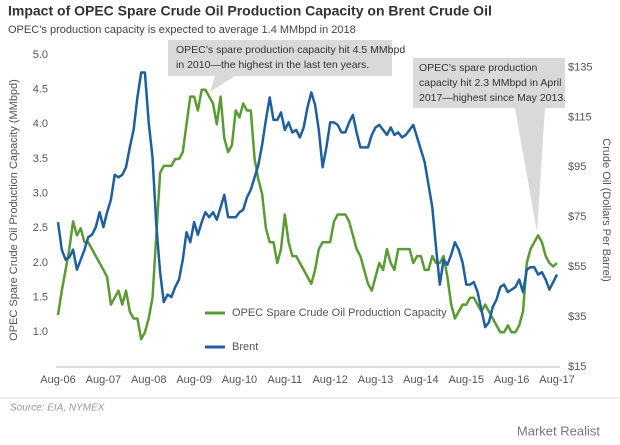 Image resolution: width=620 pixels, height=445 pixels. Describe the element at coordinates (556, 380) in the screenshot. I see `x-tick-label: Aug-17` at that location.